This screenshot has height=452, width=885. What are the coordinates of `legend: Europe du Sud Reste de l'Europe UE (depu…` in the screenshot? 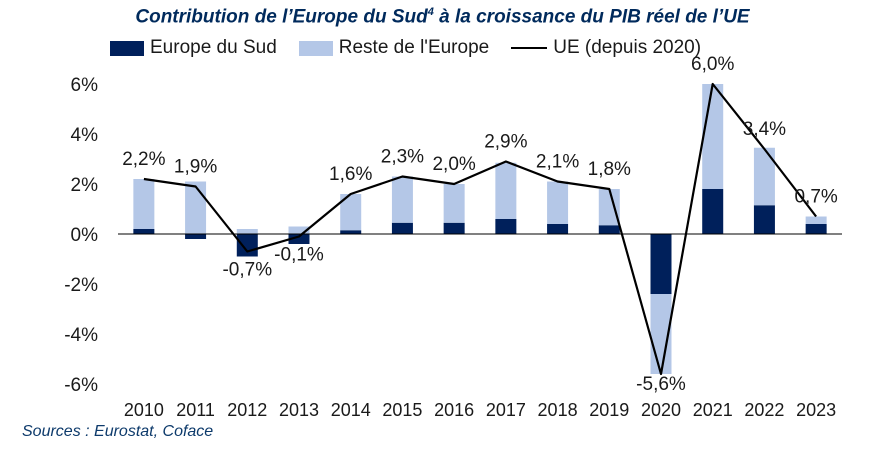 It's located at (416, 48).